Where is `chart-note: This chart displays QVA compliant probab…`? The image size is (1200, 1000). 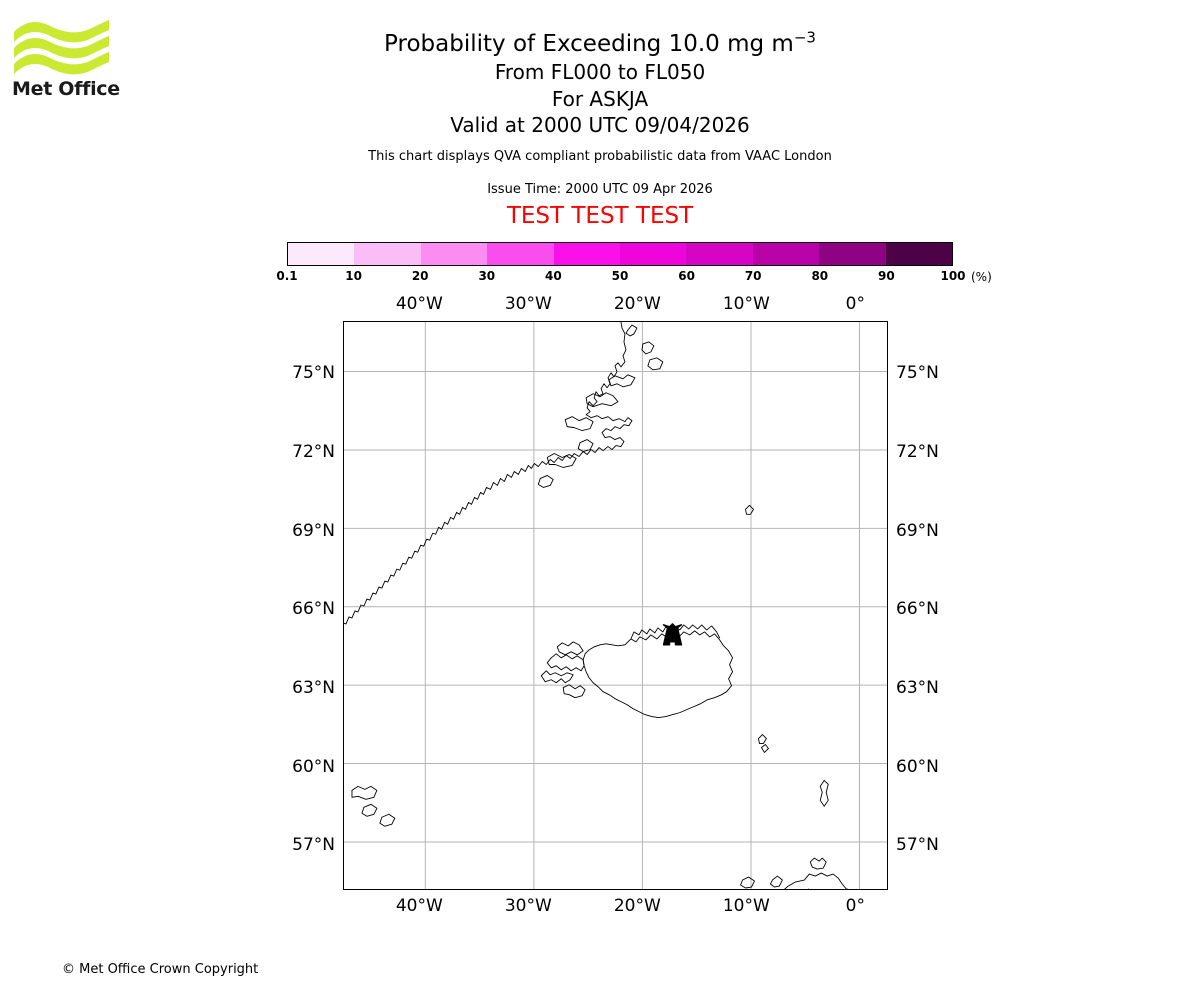
chart-note: This chart displays QVA compliant probab… is located at coordinates (600, 156).